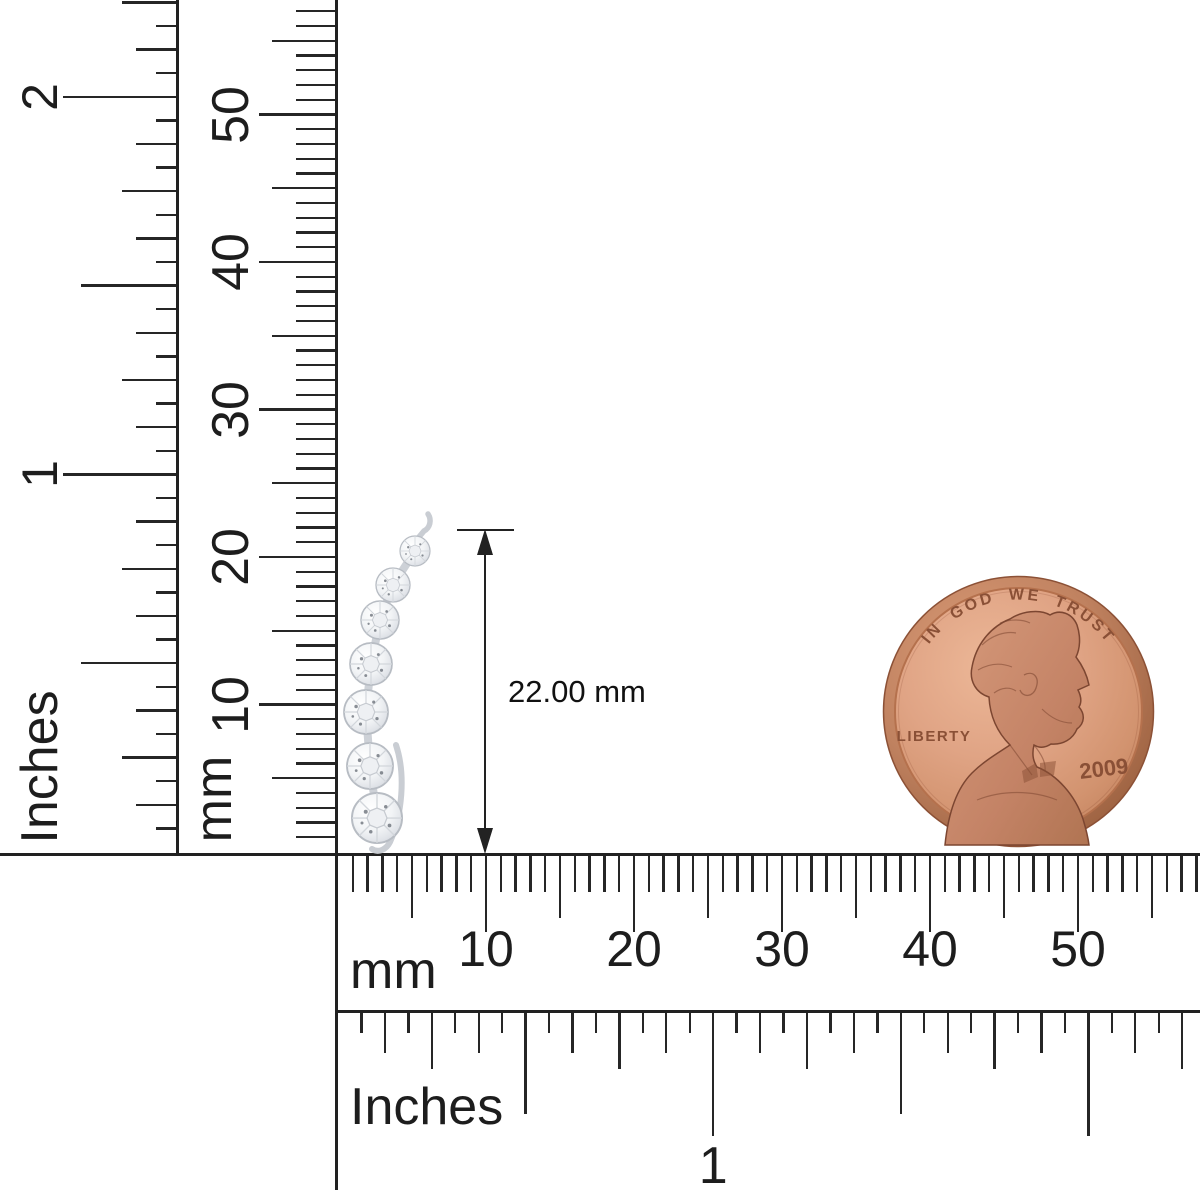  Describe the element at coordinates (231, 114) in the screenshot. I see `vertical-mm-ruler-number: 50` at that location.